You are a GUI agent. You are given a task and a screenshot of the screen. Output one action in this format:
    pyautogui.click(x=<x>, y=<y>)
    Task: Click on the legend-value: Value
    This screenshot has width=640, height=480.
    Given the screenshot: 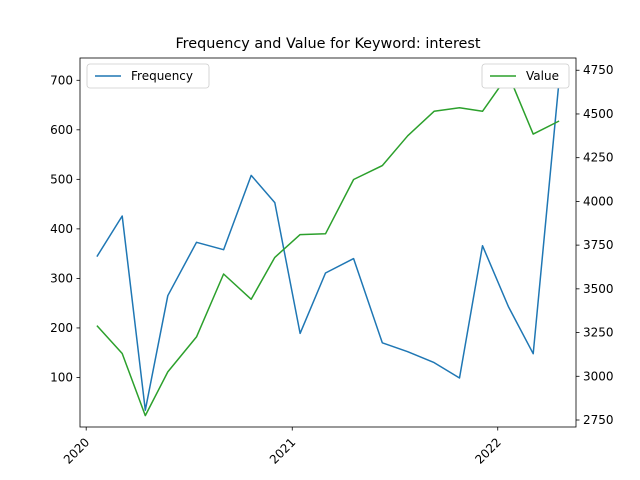 What is the action you would take?
    pyautogui.click(x=525, y=76)
    